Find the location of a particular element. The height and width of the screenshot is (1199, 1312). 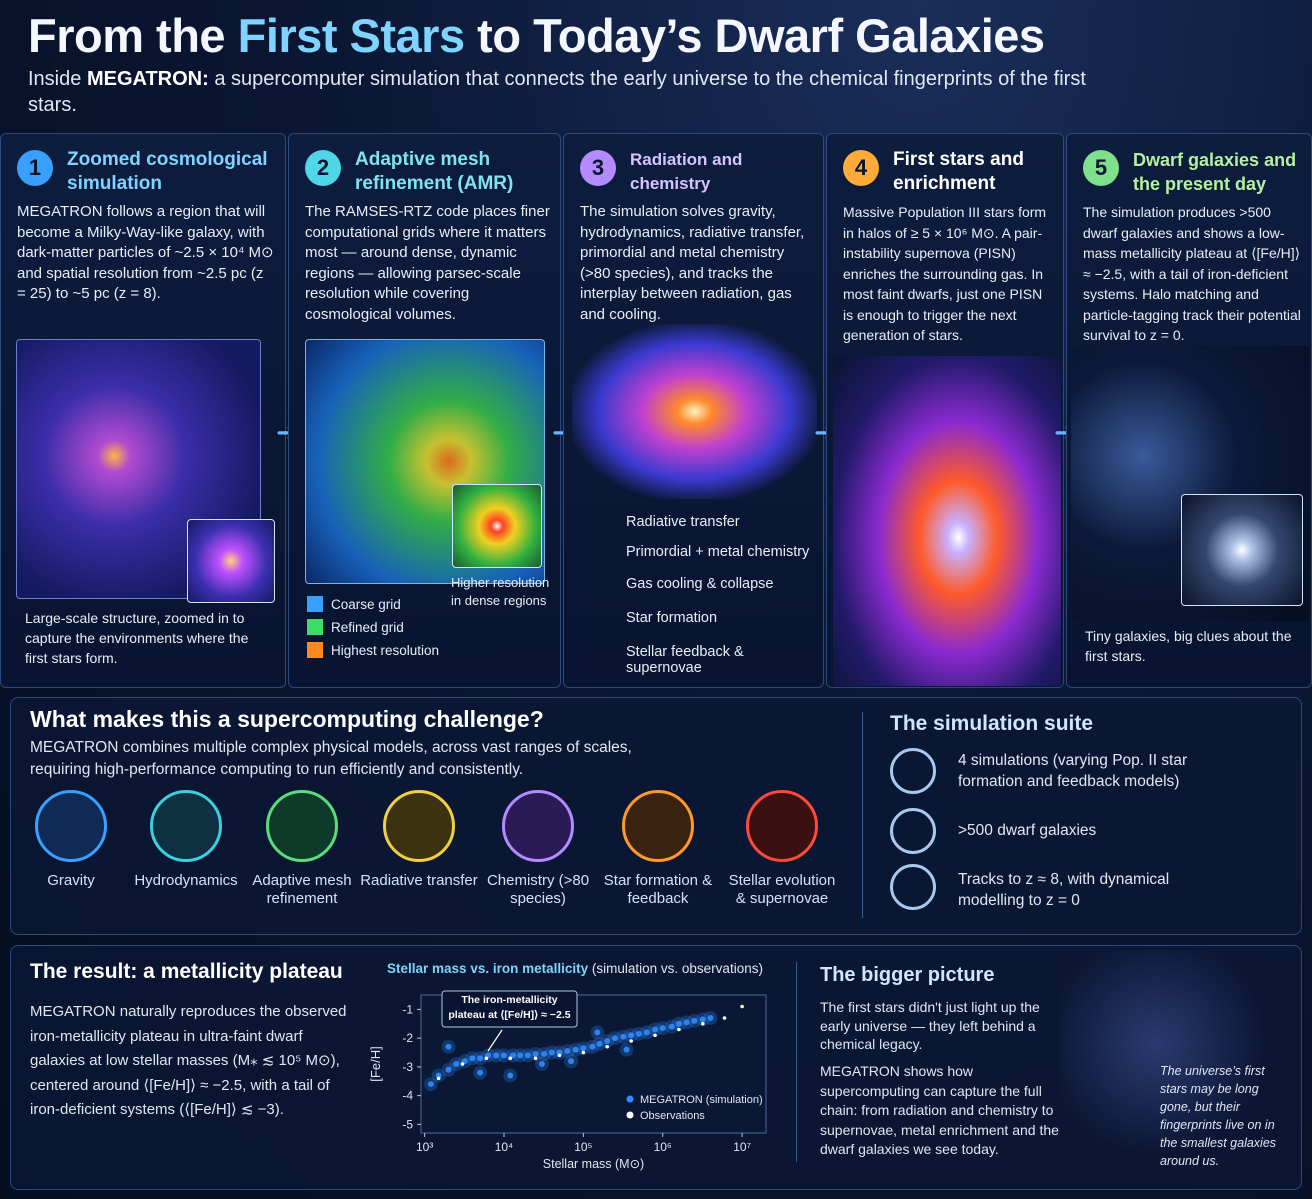

title-part: to Today’s Dwarf Galaxies is located at coordinates (761, 35).